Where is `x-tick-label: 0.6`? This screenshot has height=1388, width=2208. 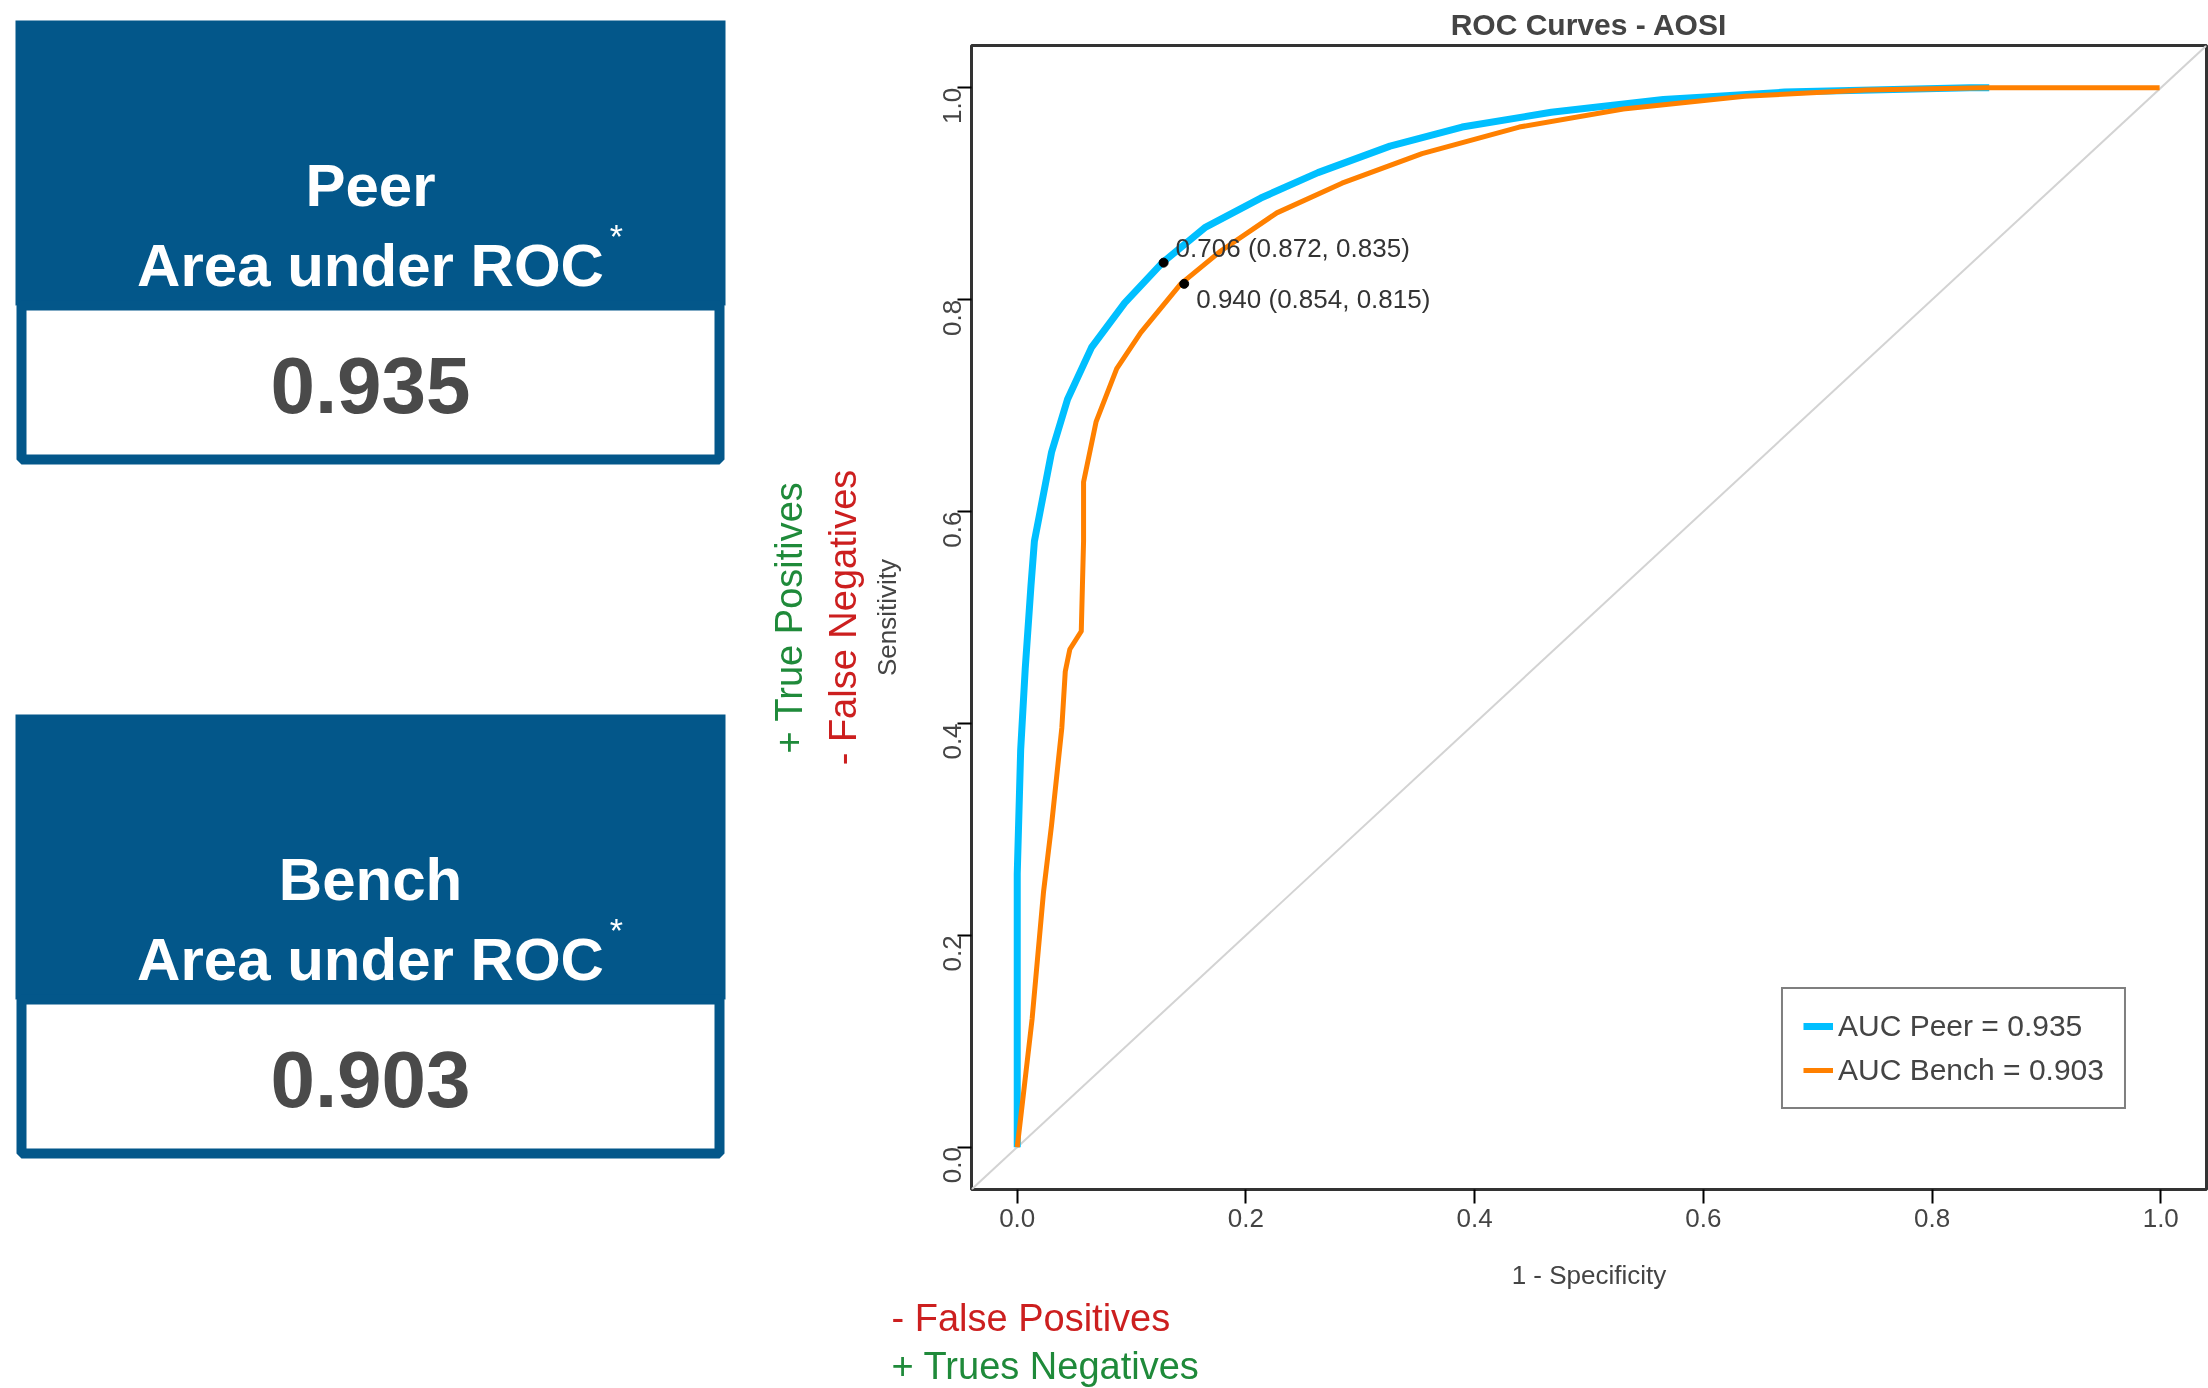
x-tick-label: 0.6 is located at coordinates (1703, 1217).